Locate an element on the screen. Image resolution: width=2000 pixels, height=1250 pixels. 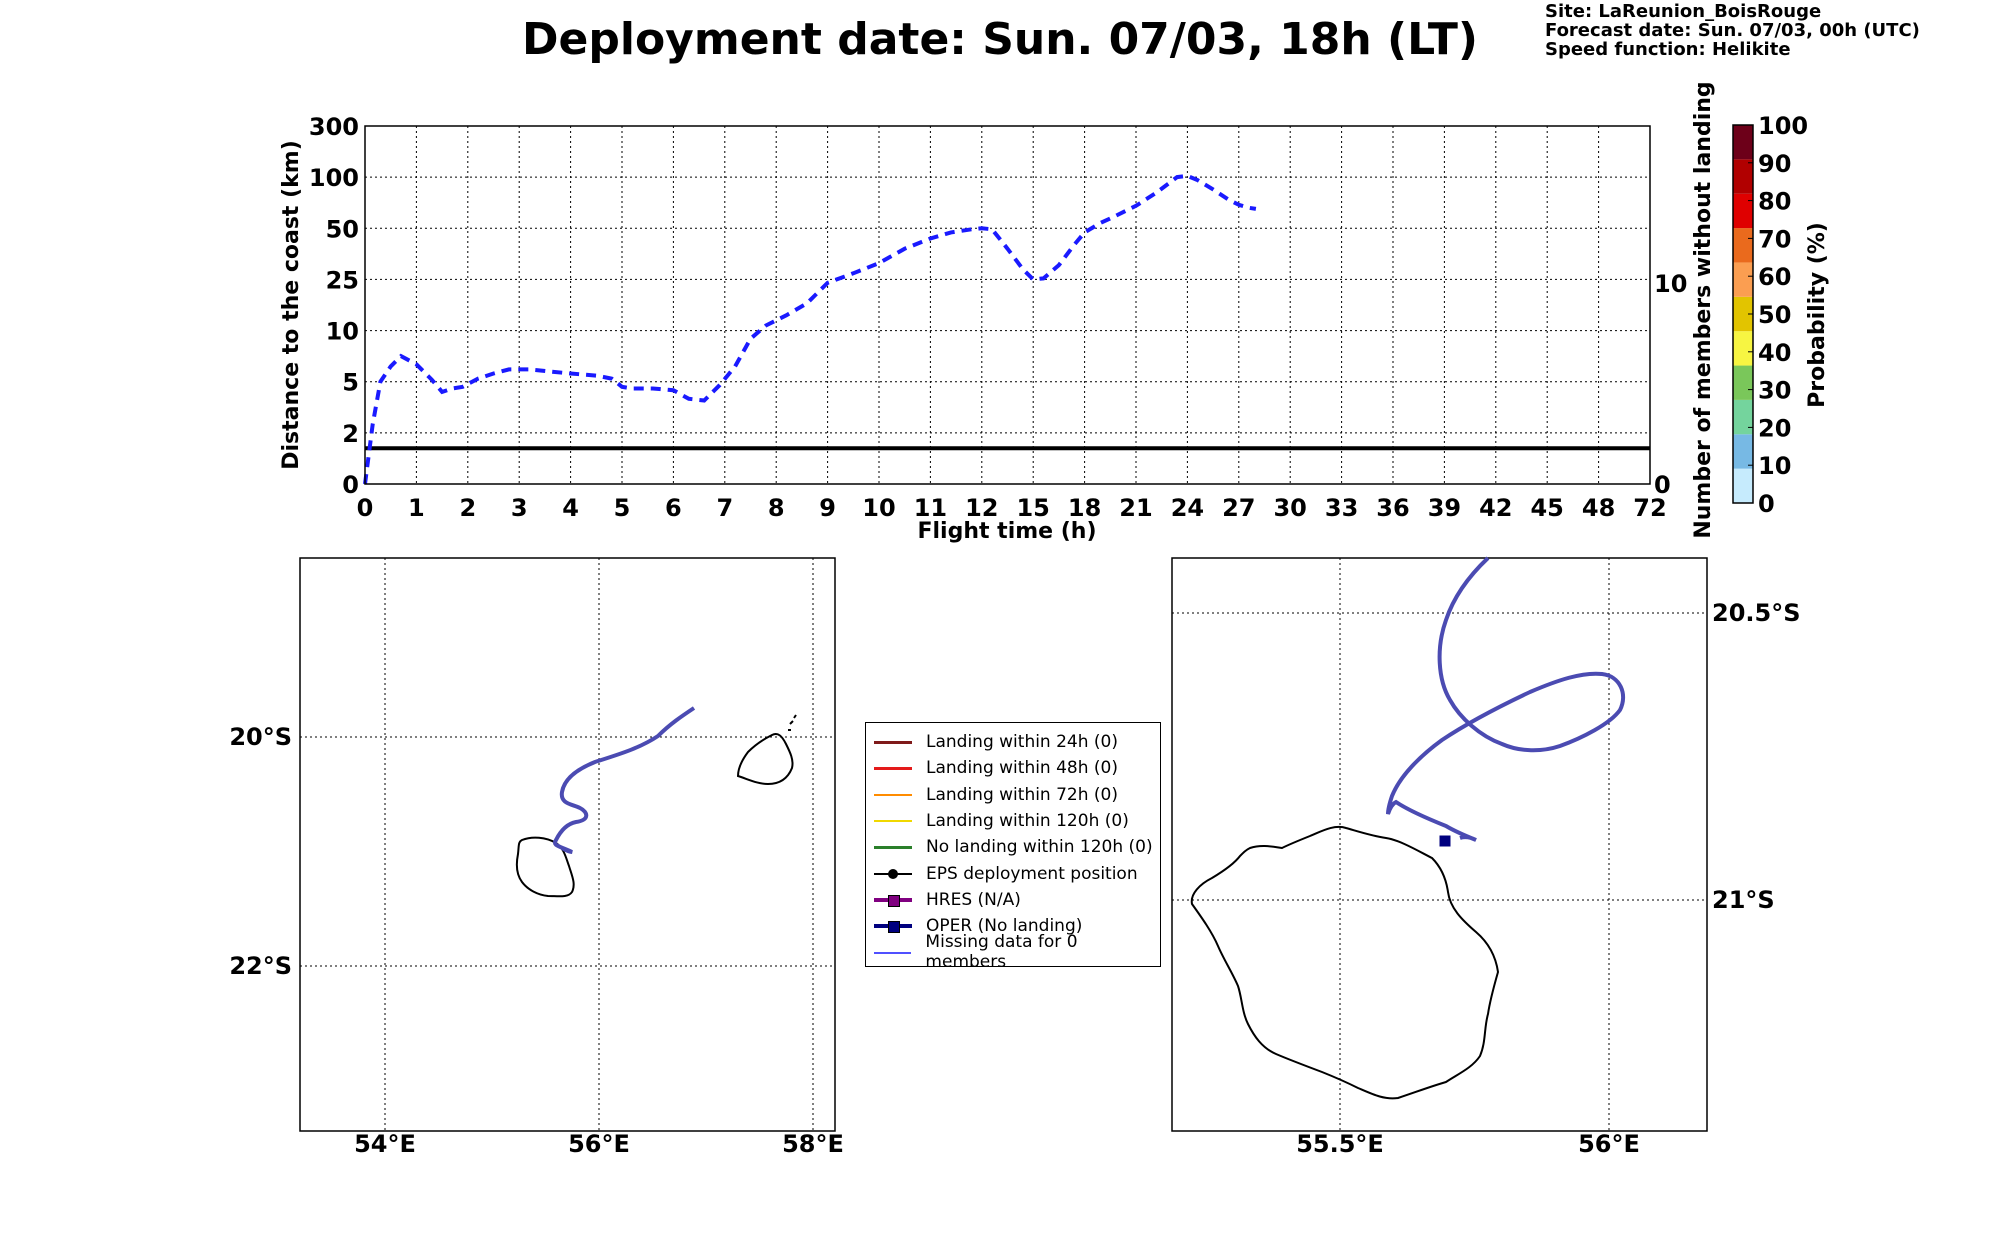
colorbar-label: Probability (%) is located at coordinates (1817, 315).